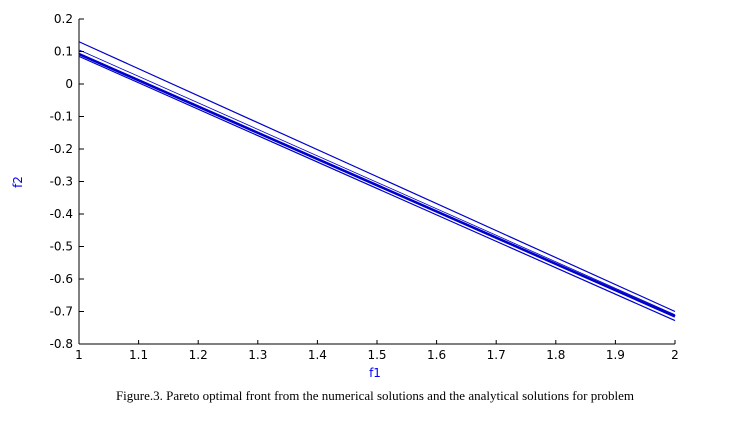  Describe the element at coordinates (376, 355) in the screenshot. I see `x-tick-label: 1.5` at that location.